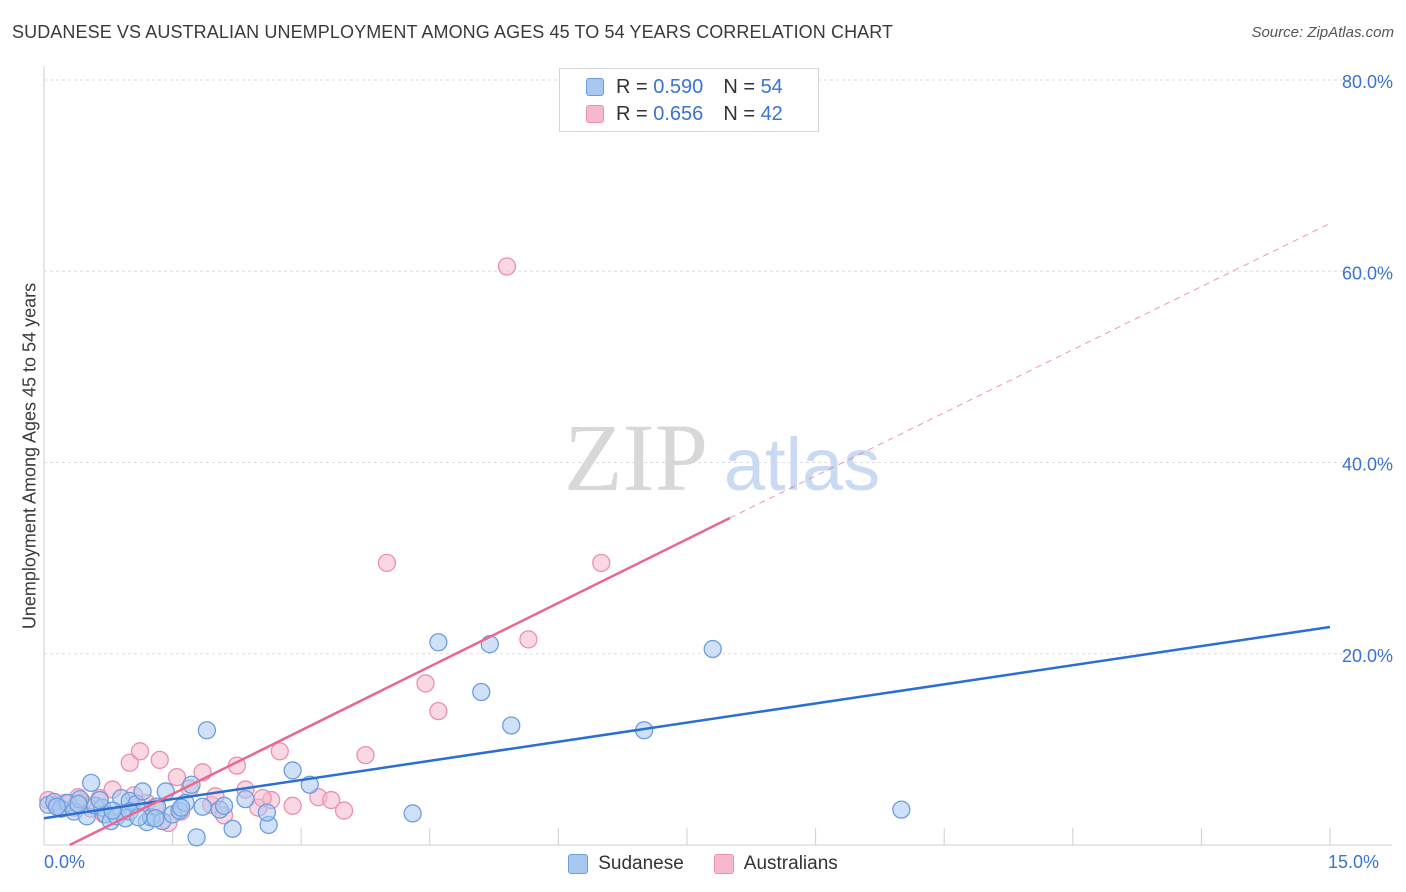 The width and height of the screenshot is (1406, 892). Describe the element at coordinates (636, 457) in the screenshot. I see `watermark-zip: ZIP` at that location.